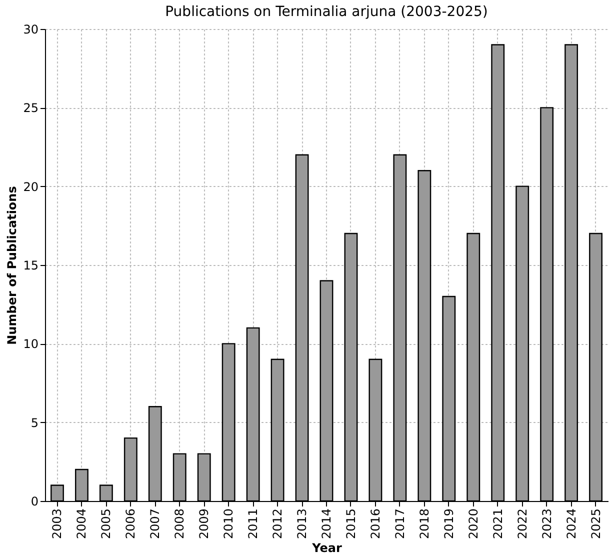 The height and width of the screenshot is (559, 613). Describe the element at coordinates (547, 524) in the screenshot. I see `x-tick-label: 2023` at that location.